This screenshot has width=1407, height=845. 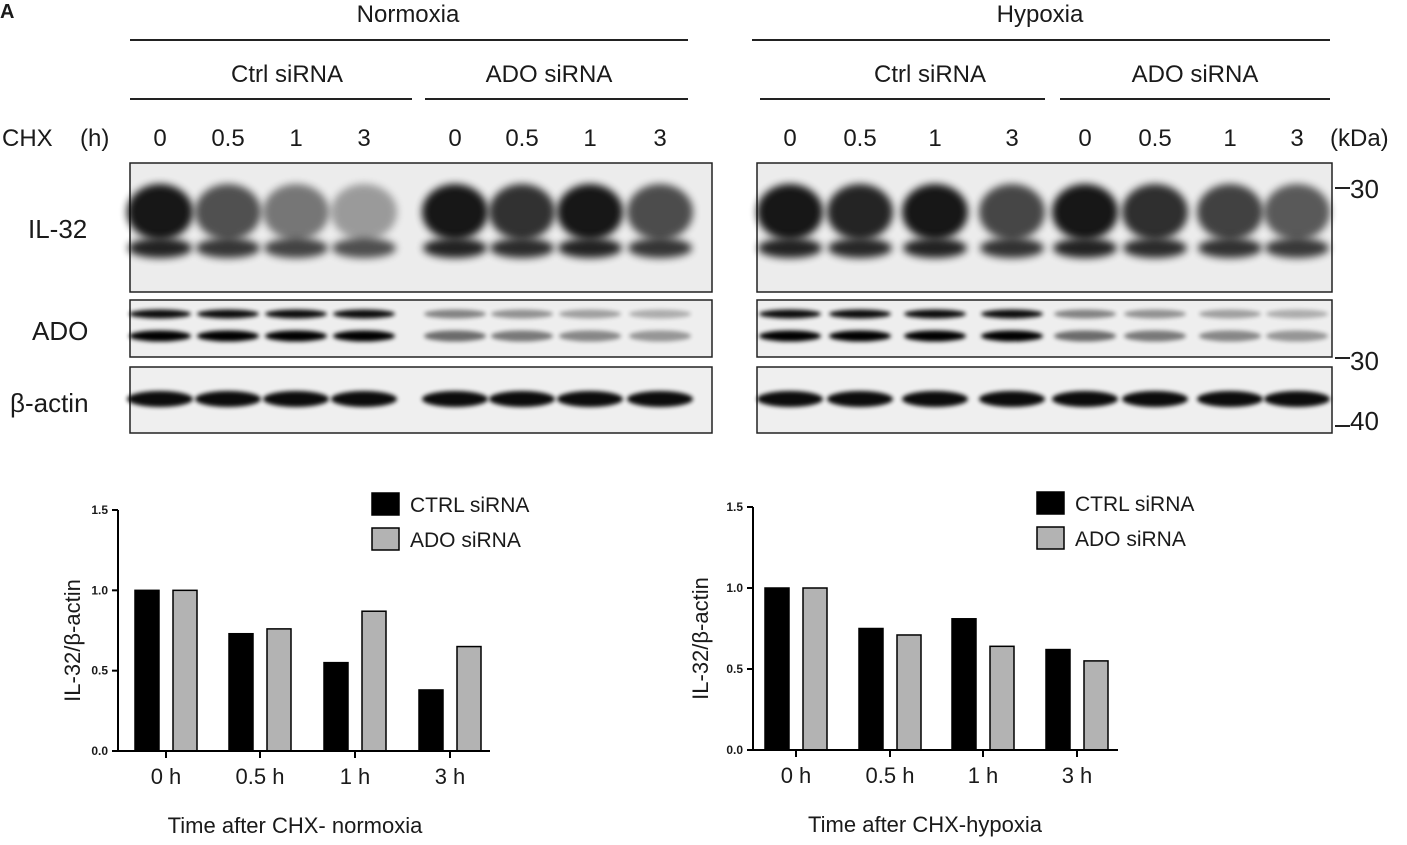 What do you see at coordinates (469, 505) in the screenshot?
I see `legend-label: CTRL siRNA` at bounding box center [469, 505].